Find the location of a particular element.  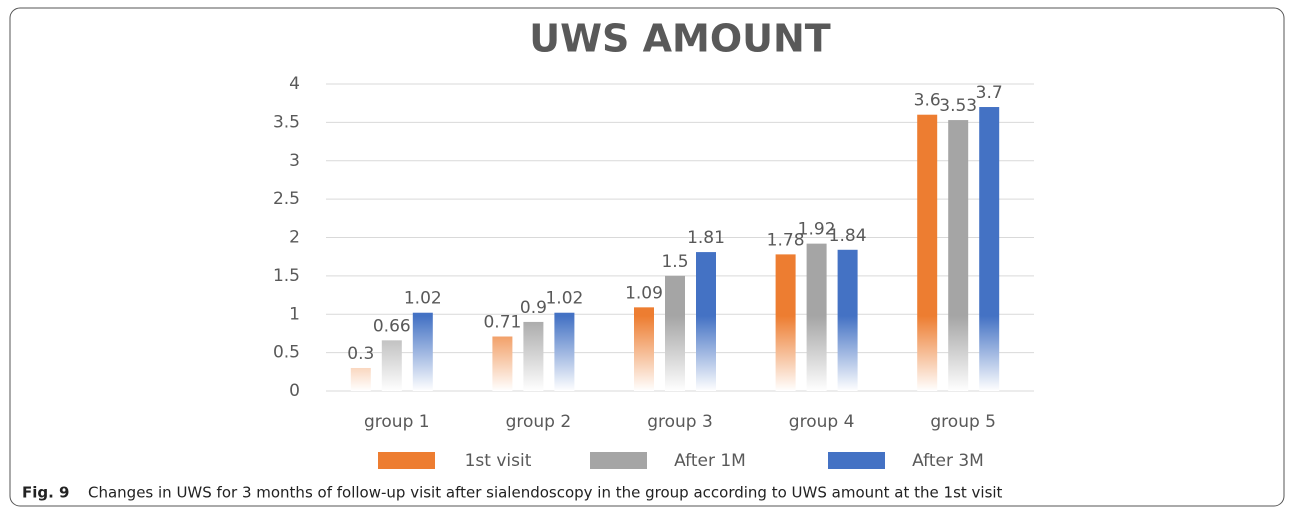

value-label: 1.5 is located at coordinates (674, 262).